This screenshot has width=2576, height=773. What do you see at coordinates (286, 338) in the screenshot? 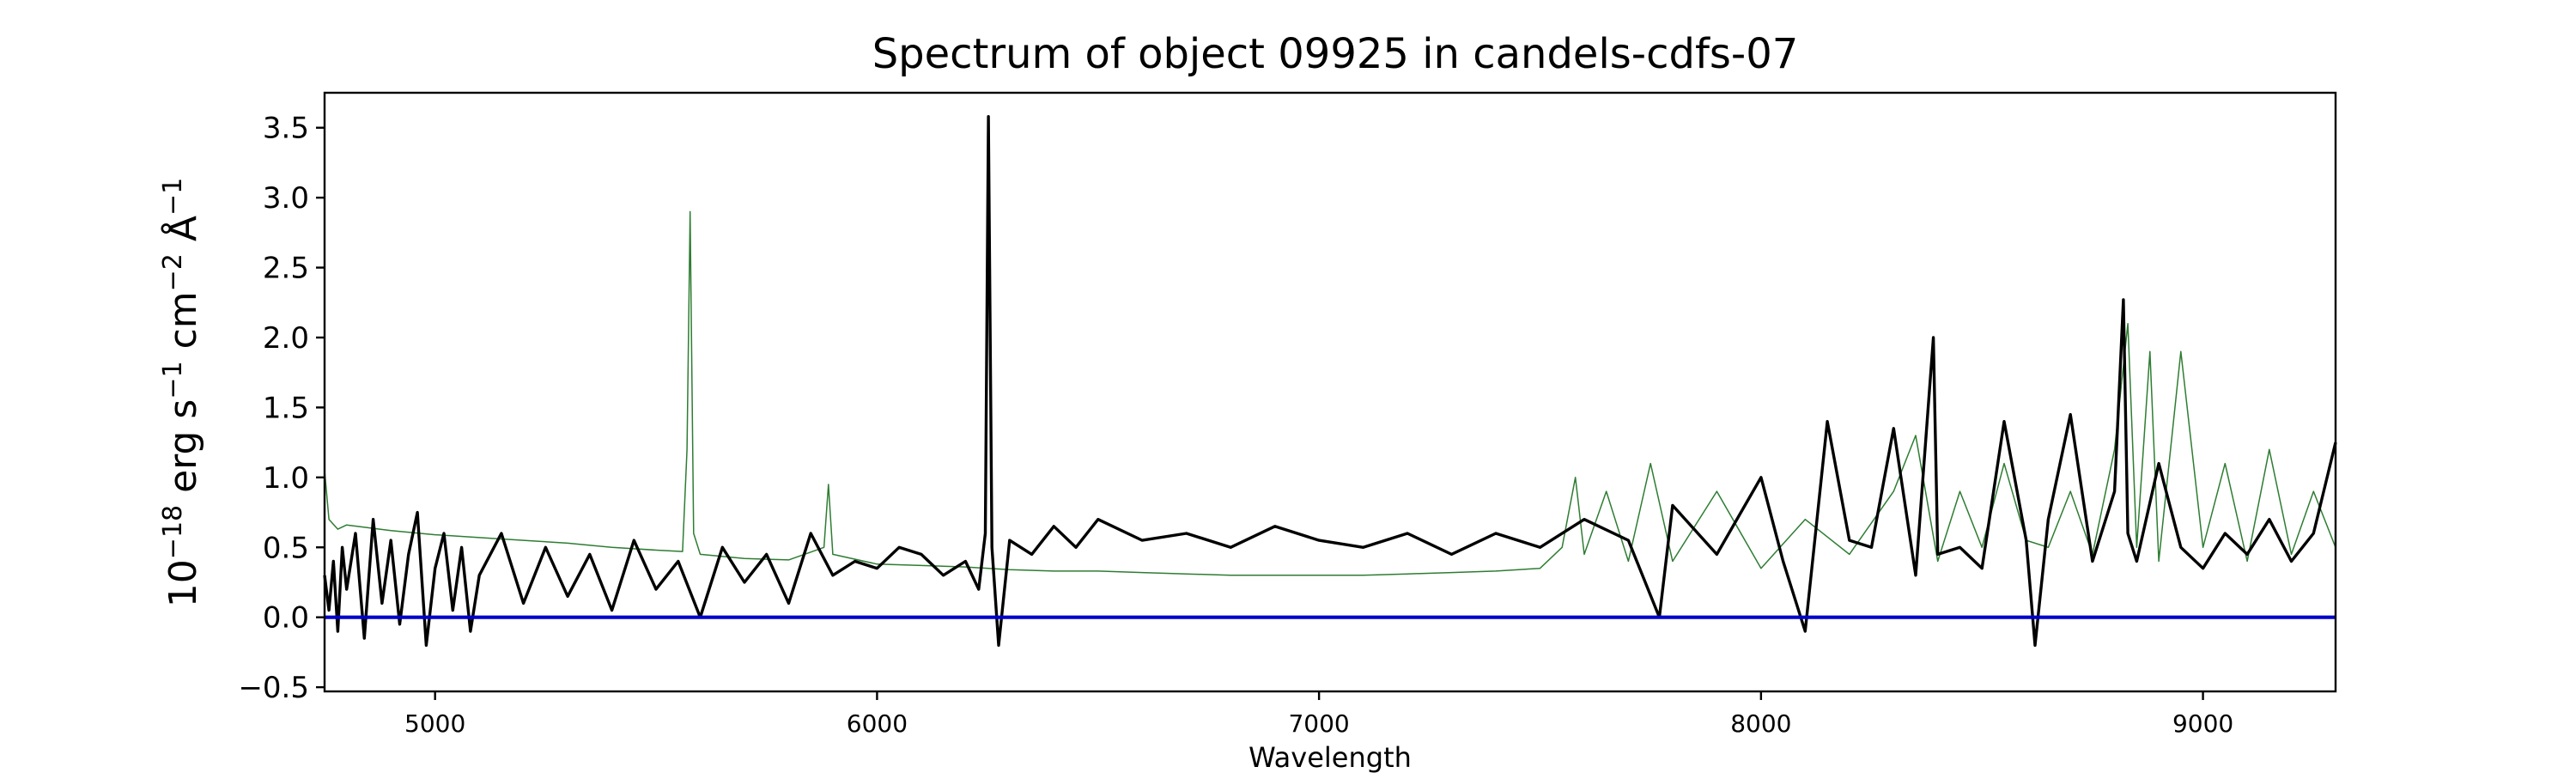
I see `y-tick-label: 2.0` at bounding box center [286, 338].